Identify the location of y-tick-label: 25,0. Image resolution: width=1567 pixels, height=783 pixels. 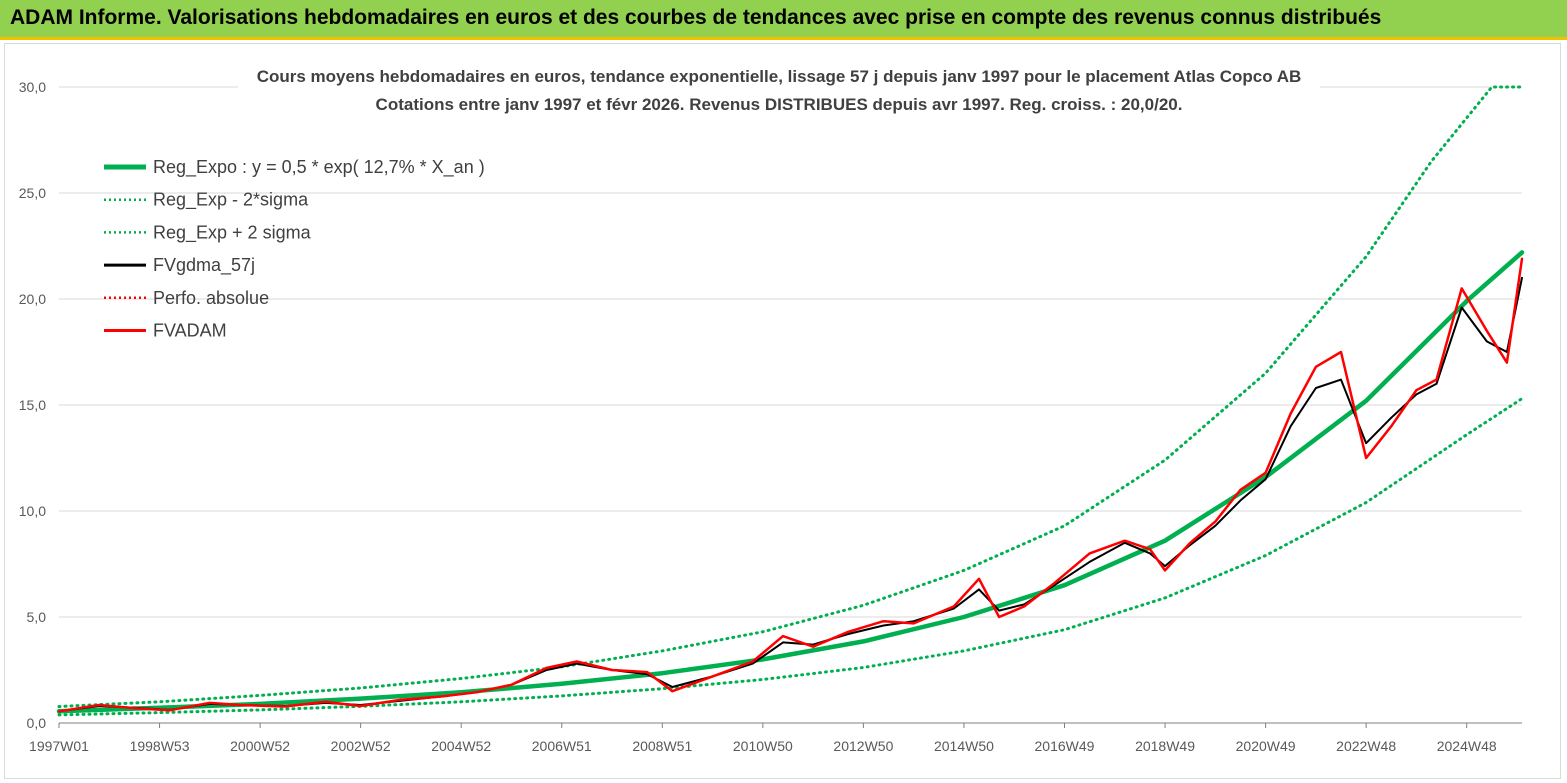
(32, 193).